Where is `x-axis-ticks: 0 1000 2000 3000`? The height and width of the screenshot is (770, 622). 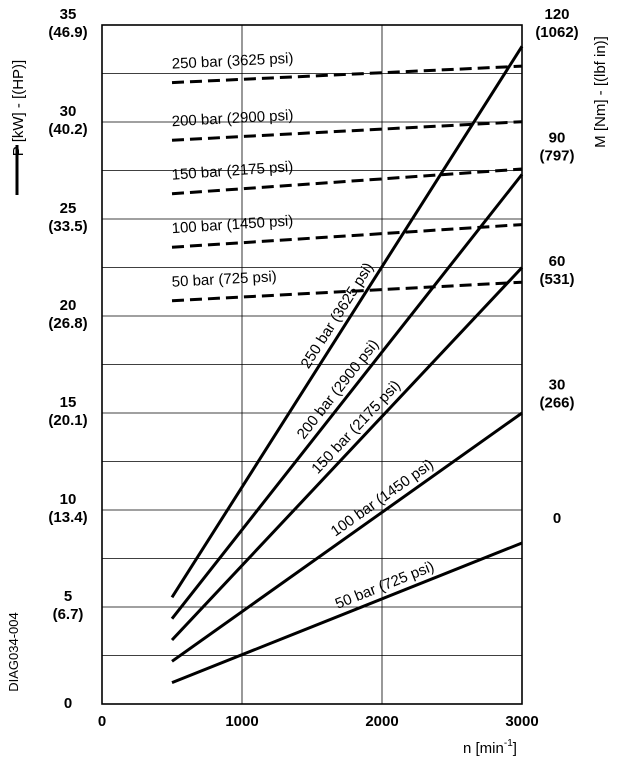 x-axis-ticks: 0 1000 2000 3000 is located at coordinates (318, 721).